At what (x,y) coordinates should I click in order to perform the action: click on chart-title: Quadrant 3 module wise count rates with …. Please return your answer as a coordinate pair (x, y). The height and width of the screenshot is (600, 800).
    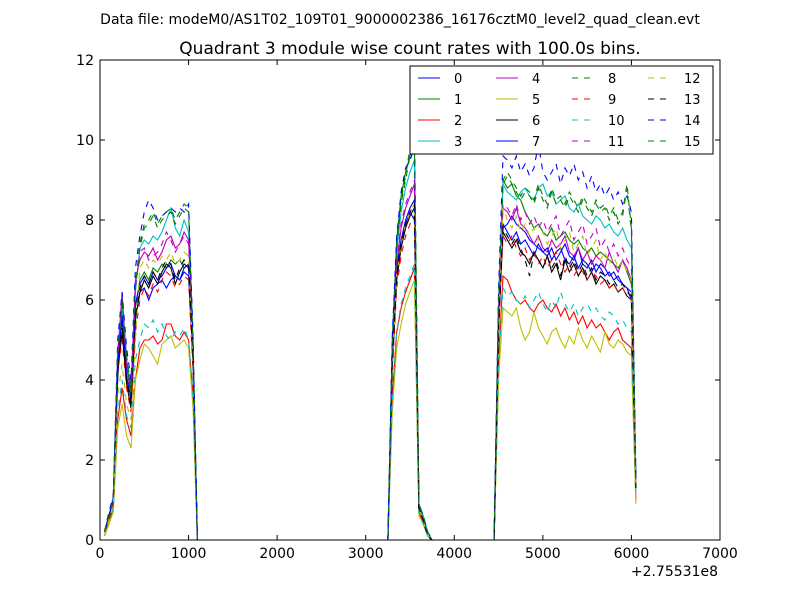
    Looking at the image, I should click on (409, 49).